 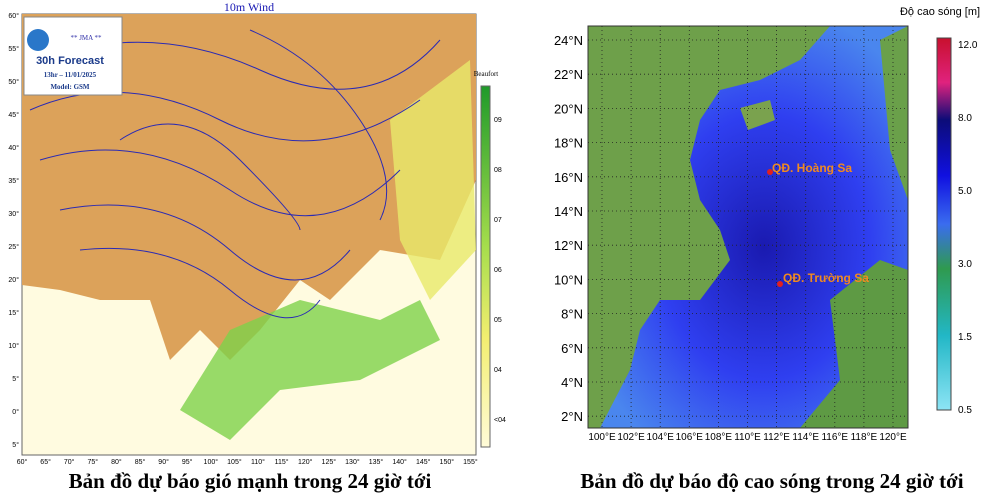 I want to click on legend-title: Độ cao sóng [m], so click(x=940, y=12).